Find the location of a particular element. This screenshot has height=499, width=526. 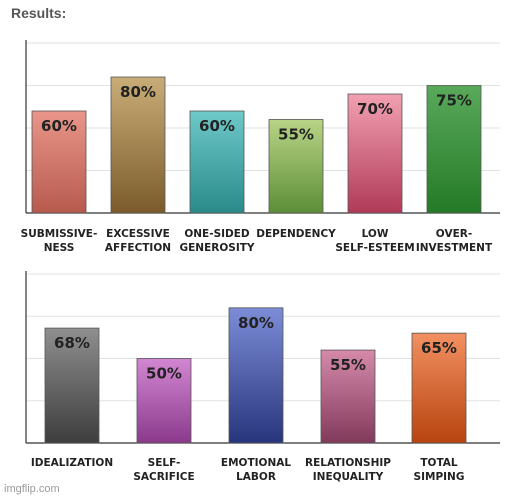

bar-value-label: 70% is located at coordinates (375, 109).